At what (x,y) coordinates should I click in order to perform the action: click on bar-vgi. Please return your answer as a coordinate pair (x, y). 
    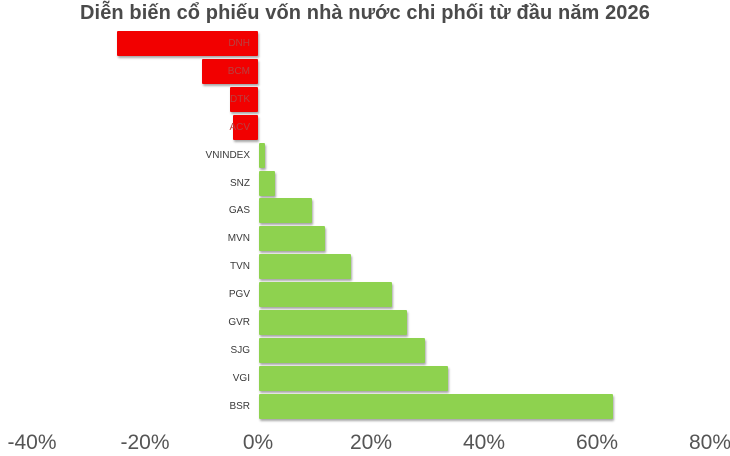
    Looking at the image, I should click on (354, 378).